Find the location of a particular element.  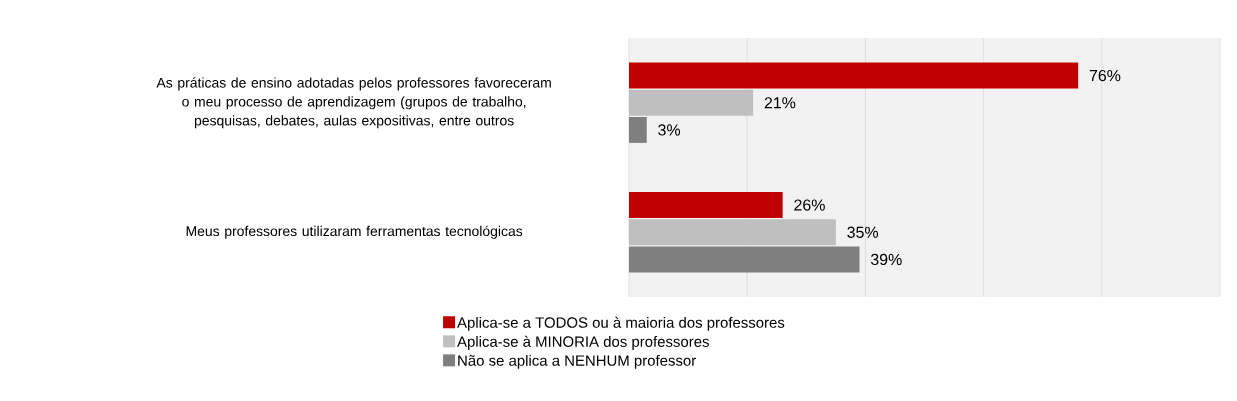

data-label: 35% is located at coordinates (863, 232).